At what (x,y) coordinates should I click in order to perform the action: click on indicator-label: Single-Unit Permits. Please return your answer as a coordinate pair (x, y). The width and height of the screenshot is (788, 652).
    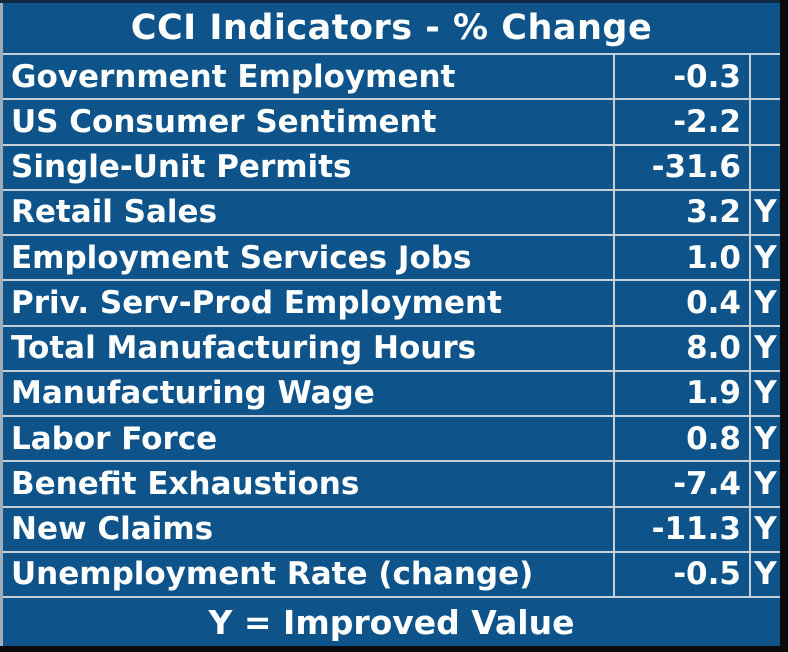
    Looking at the image, I should click on (307, 167).